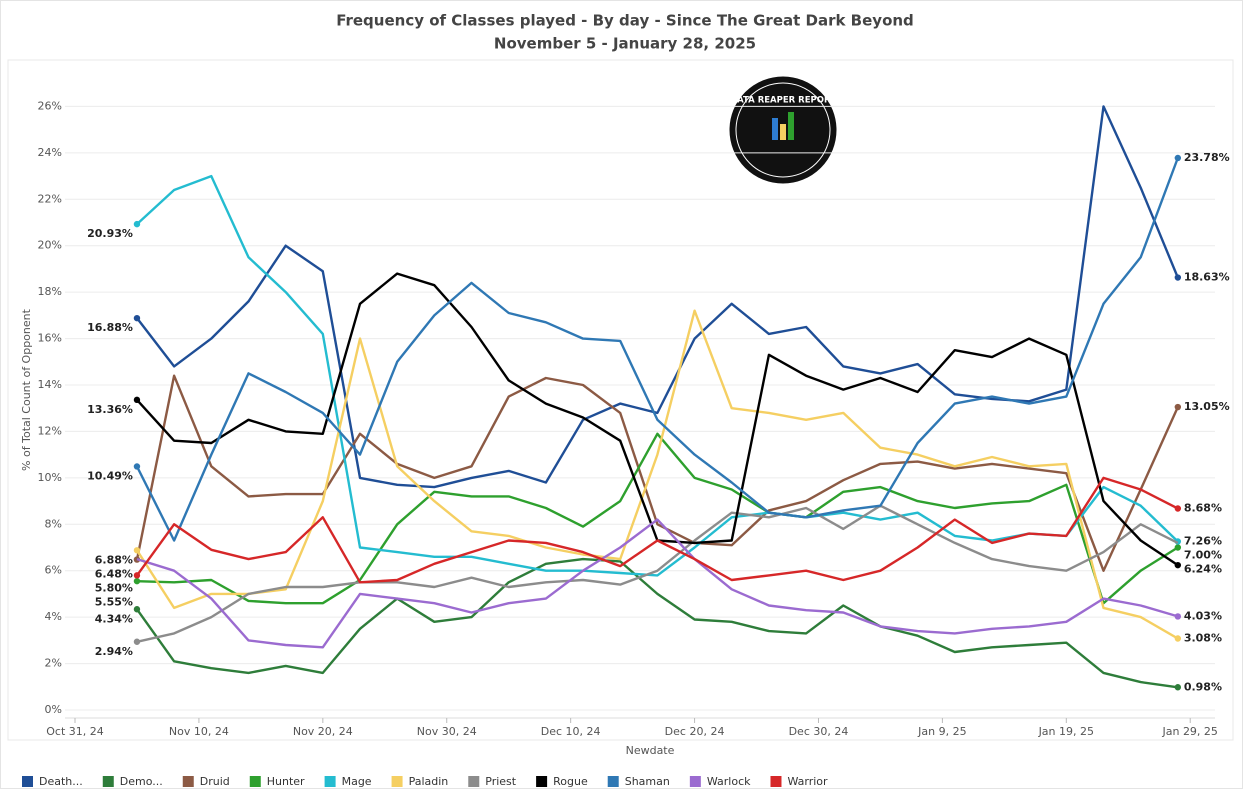  I want to click on data-label: 3.08%, so click(1203, 638).